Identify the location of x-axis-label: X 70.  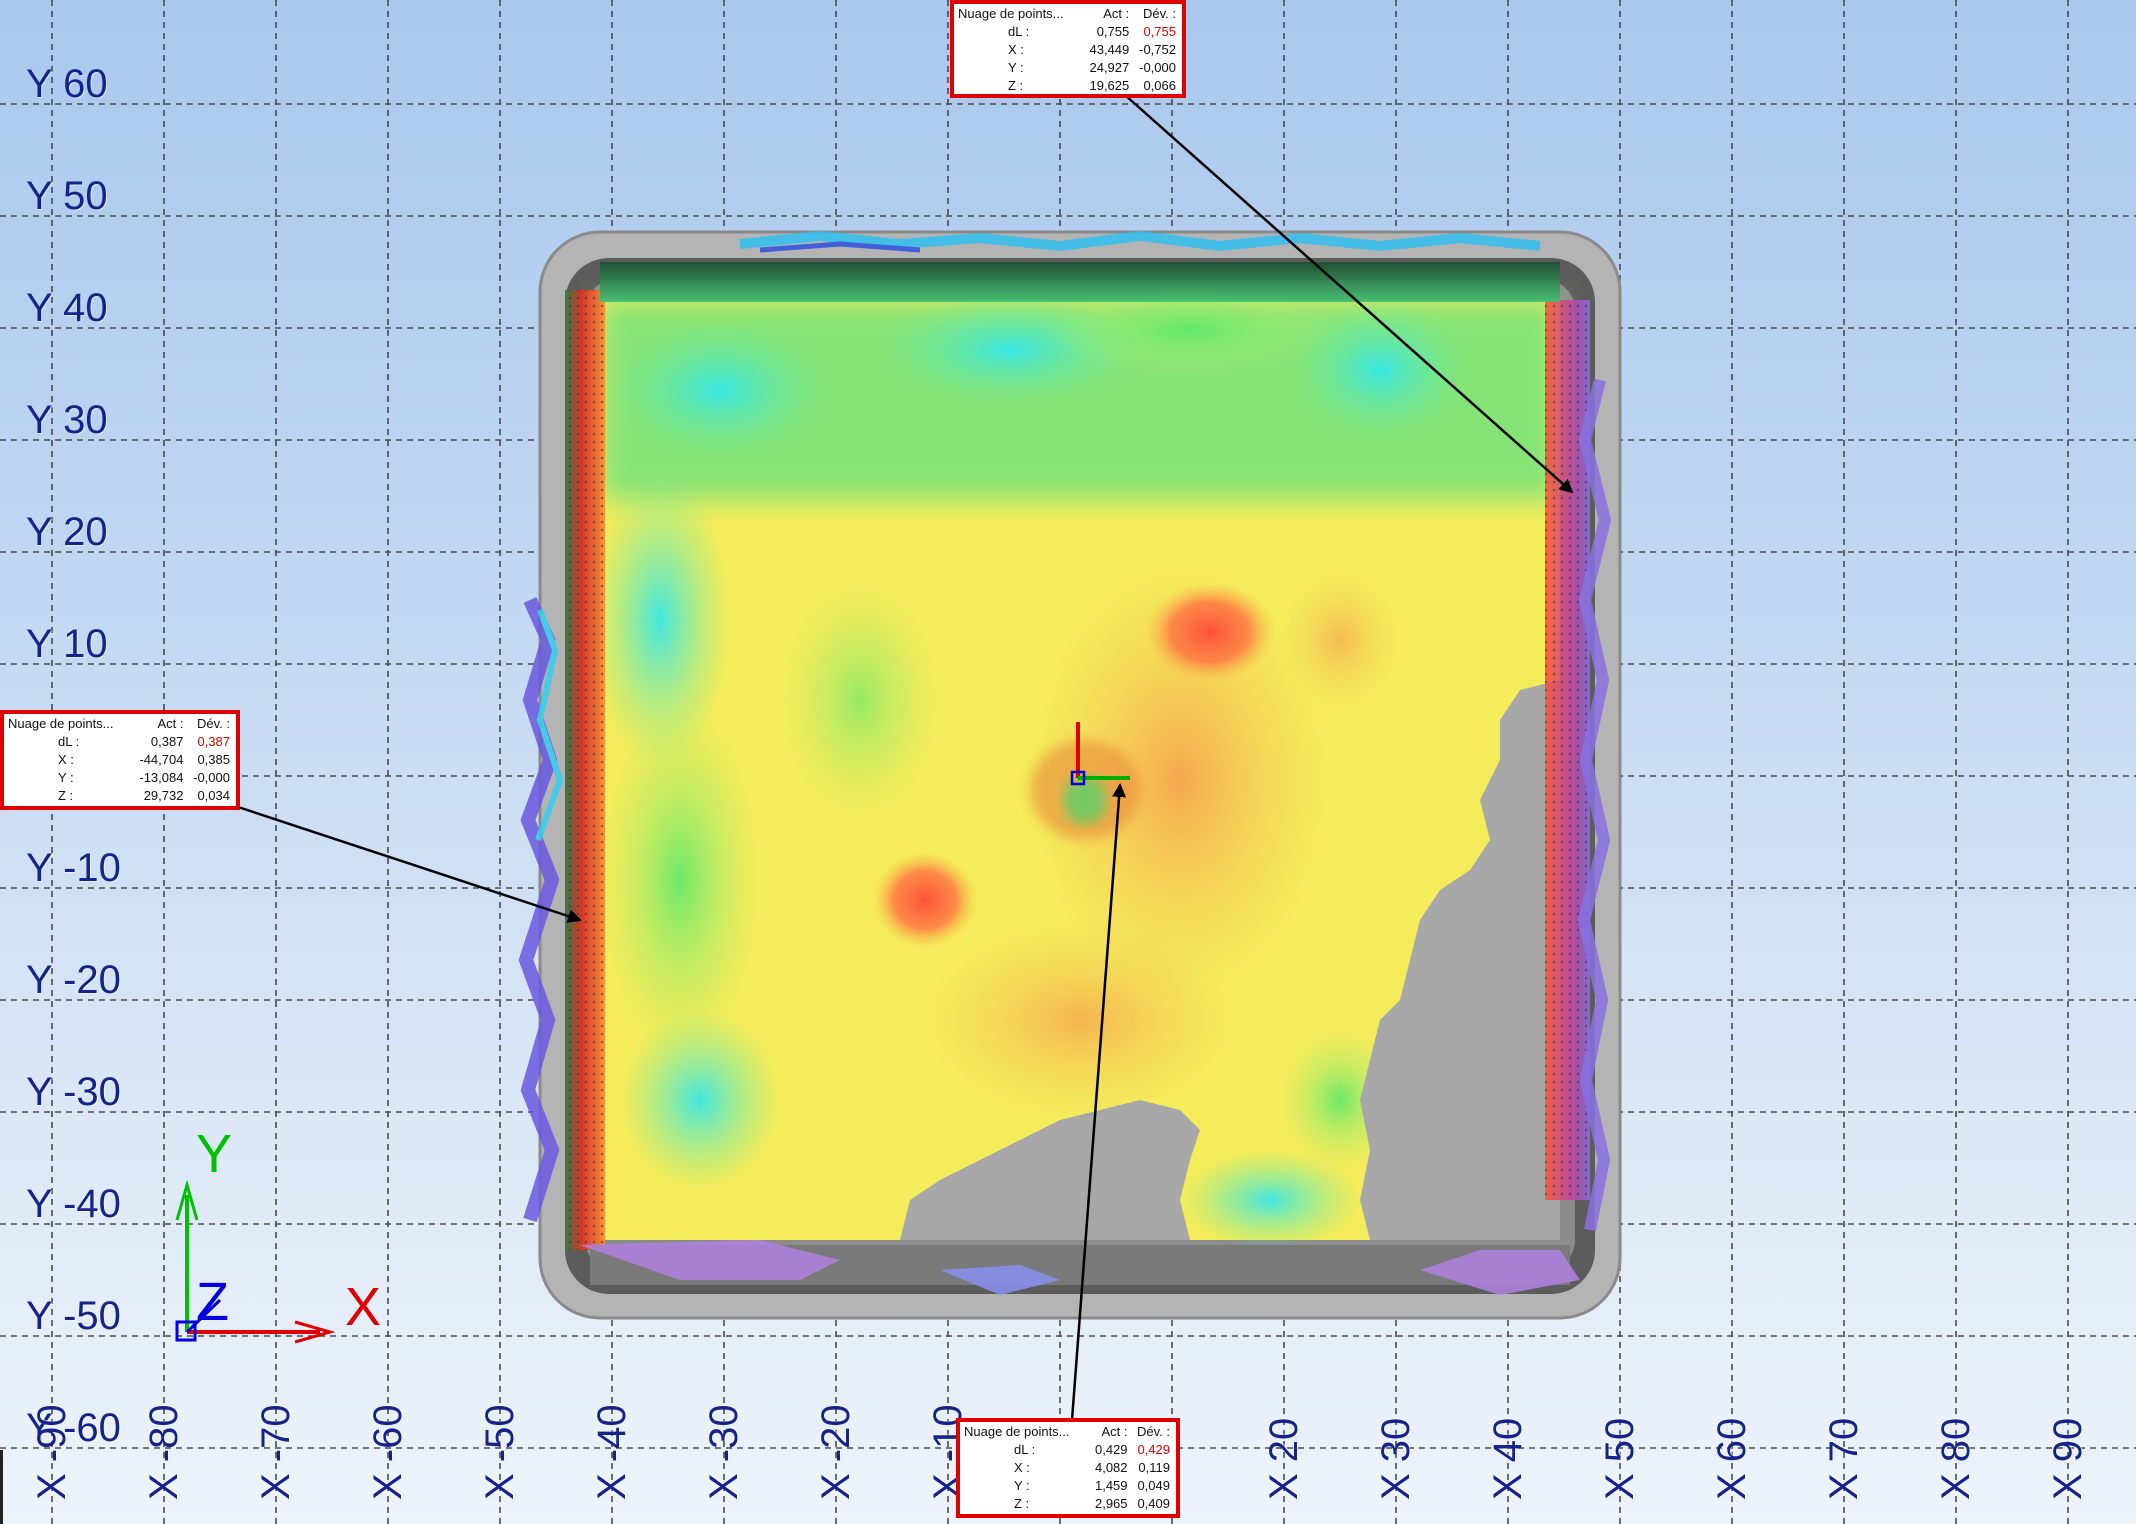
(1844, 1458).